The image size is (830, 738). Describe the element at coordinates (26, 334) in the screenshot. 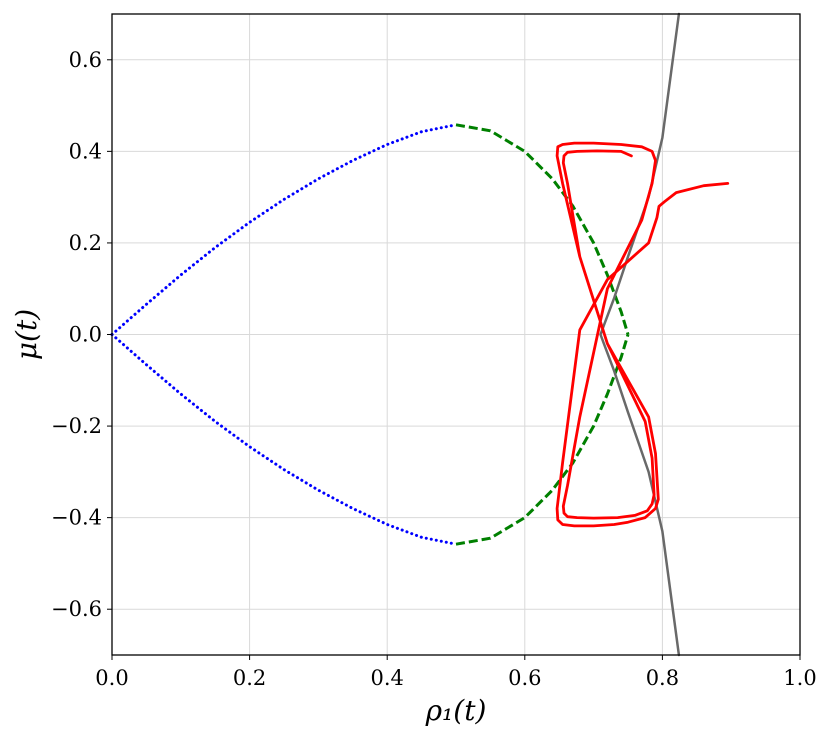

I see `y-axis-label: μ(t)` at that location.